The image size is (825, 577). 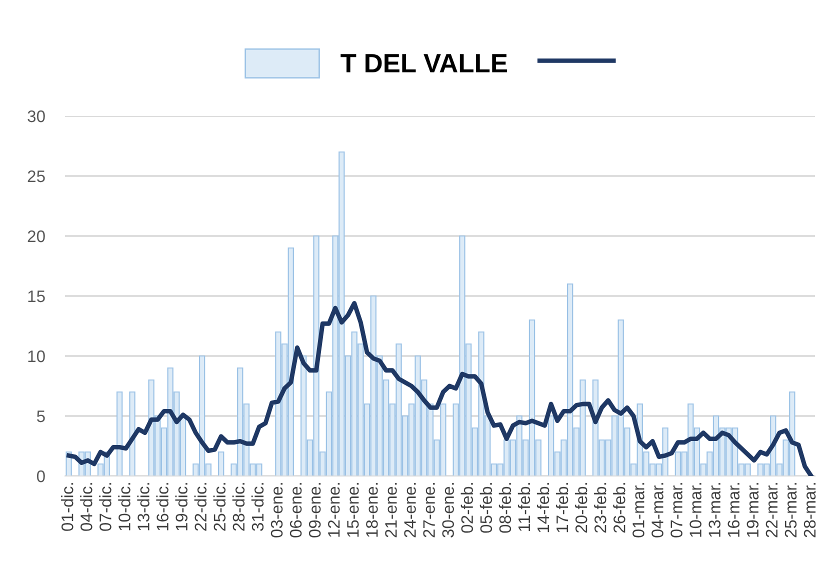 What do you see at coordinates (581, 508) in the screenshot?
I see `x-tick-label: 20-feb.` at bounding box center [581, 508].